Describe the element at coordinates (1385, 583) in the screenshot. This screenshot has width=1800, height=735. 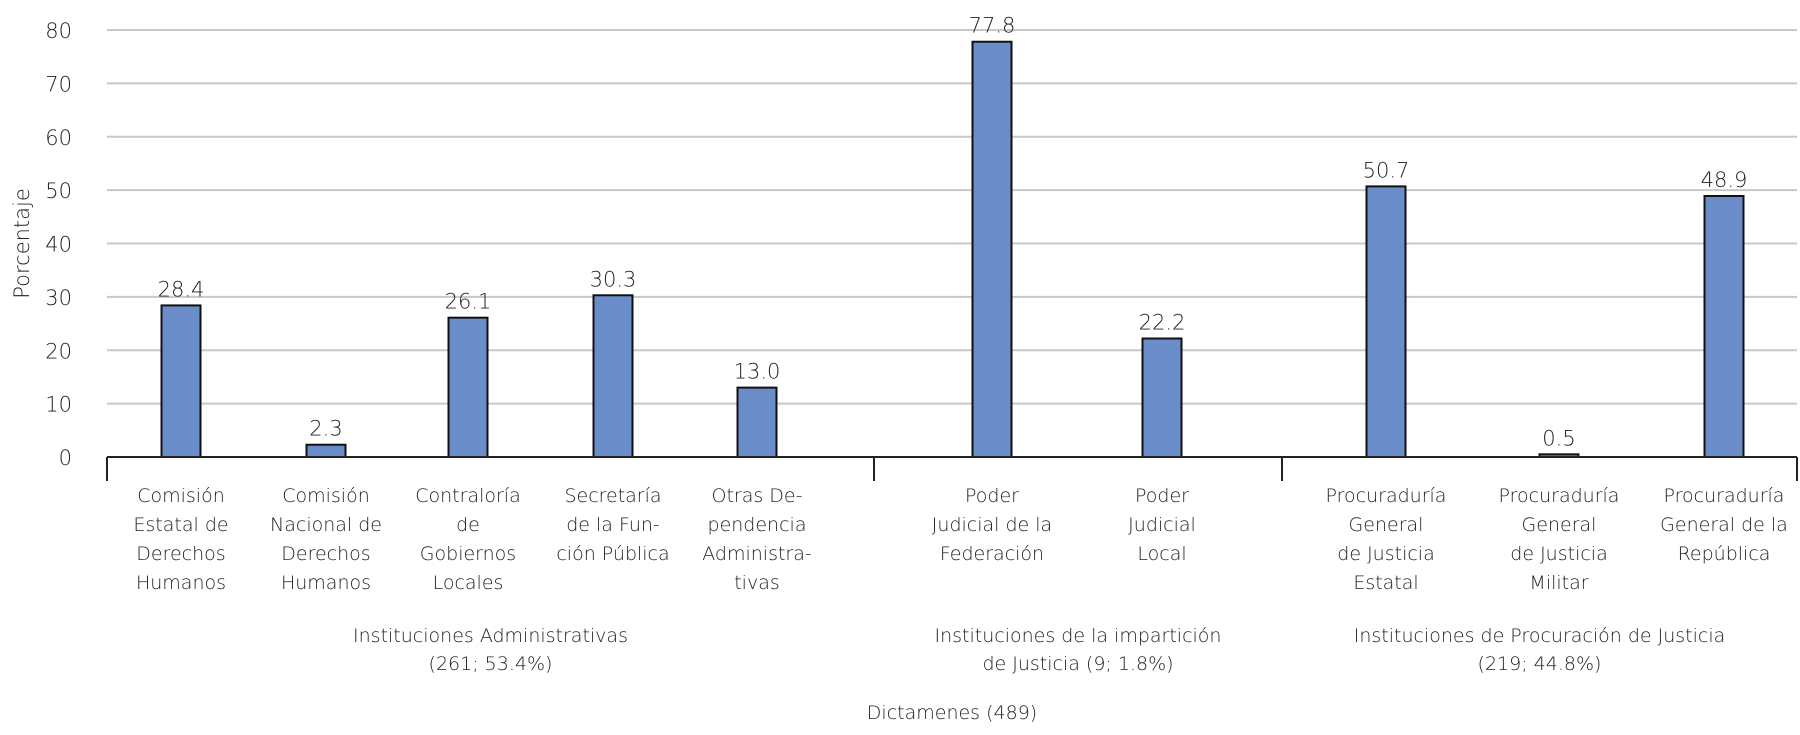
I see `category-label: Estatal` at that location.